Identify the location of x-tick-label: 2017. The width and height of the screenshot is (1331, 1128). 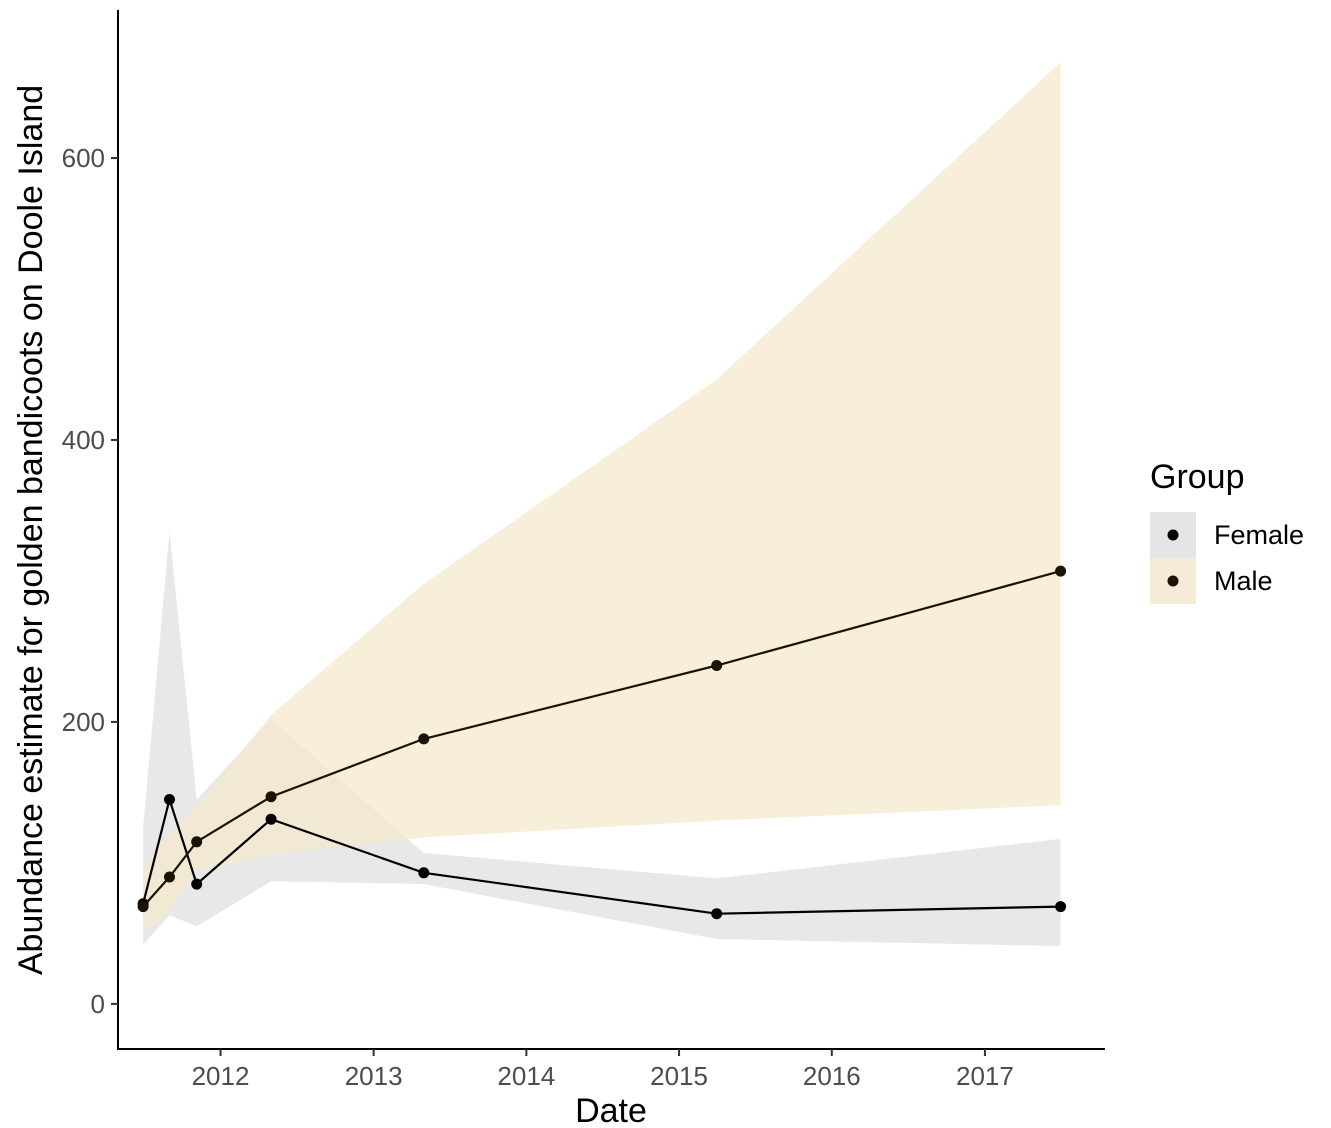
(985, 1076).